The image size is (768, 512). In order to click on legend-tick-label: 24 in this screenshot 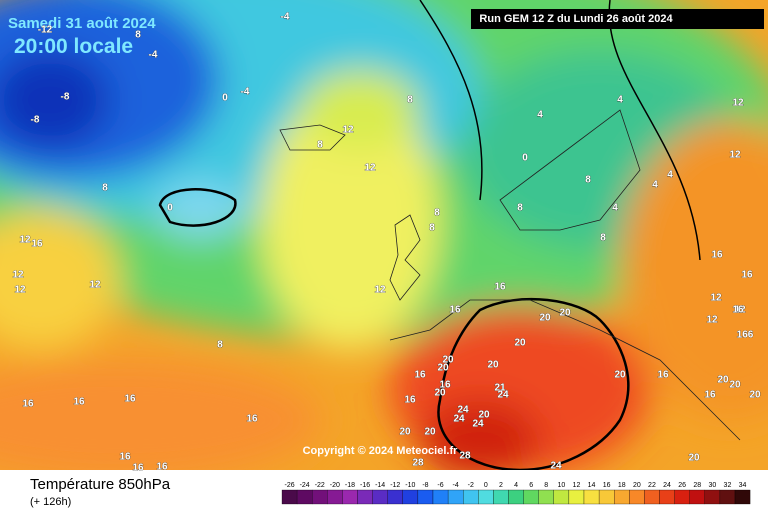, I will do `click(667, 485)`.